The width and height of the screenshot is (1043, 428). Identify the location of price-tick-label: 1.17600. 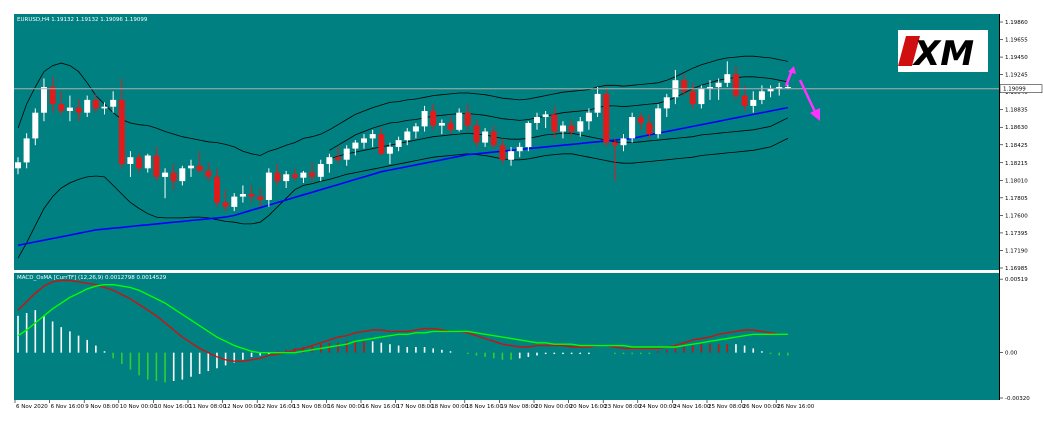
(1016, 216).